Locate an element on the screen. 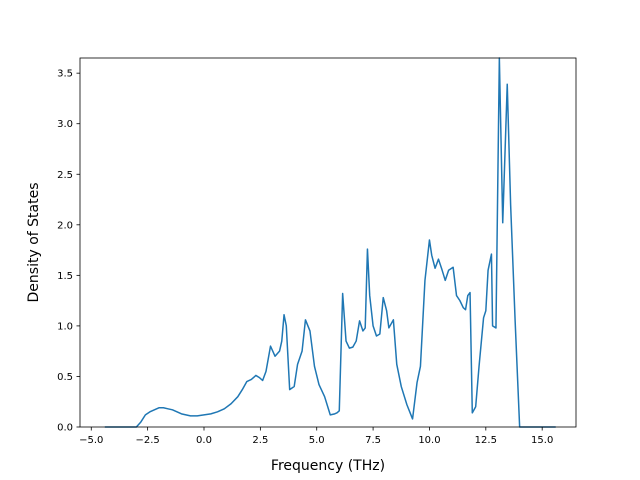 Image resolution: width=640 pixels, height=480 pixels. x-tick-label: 12.5 is located at coordinates (486, 440).